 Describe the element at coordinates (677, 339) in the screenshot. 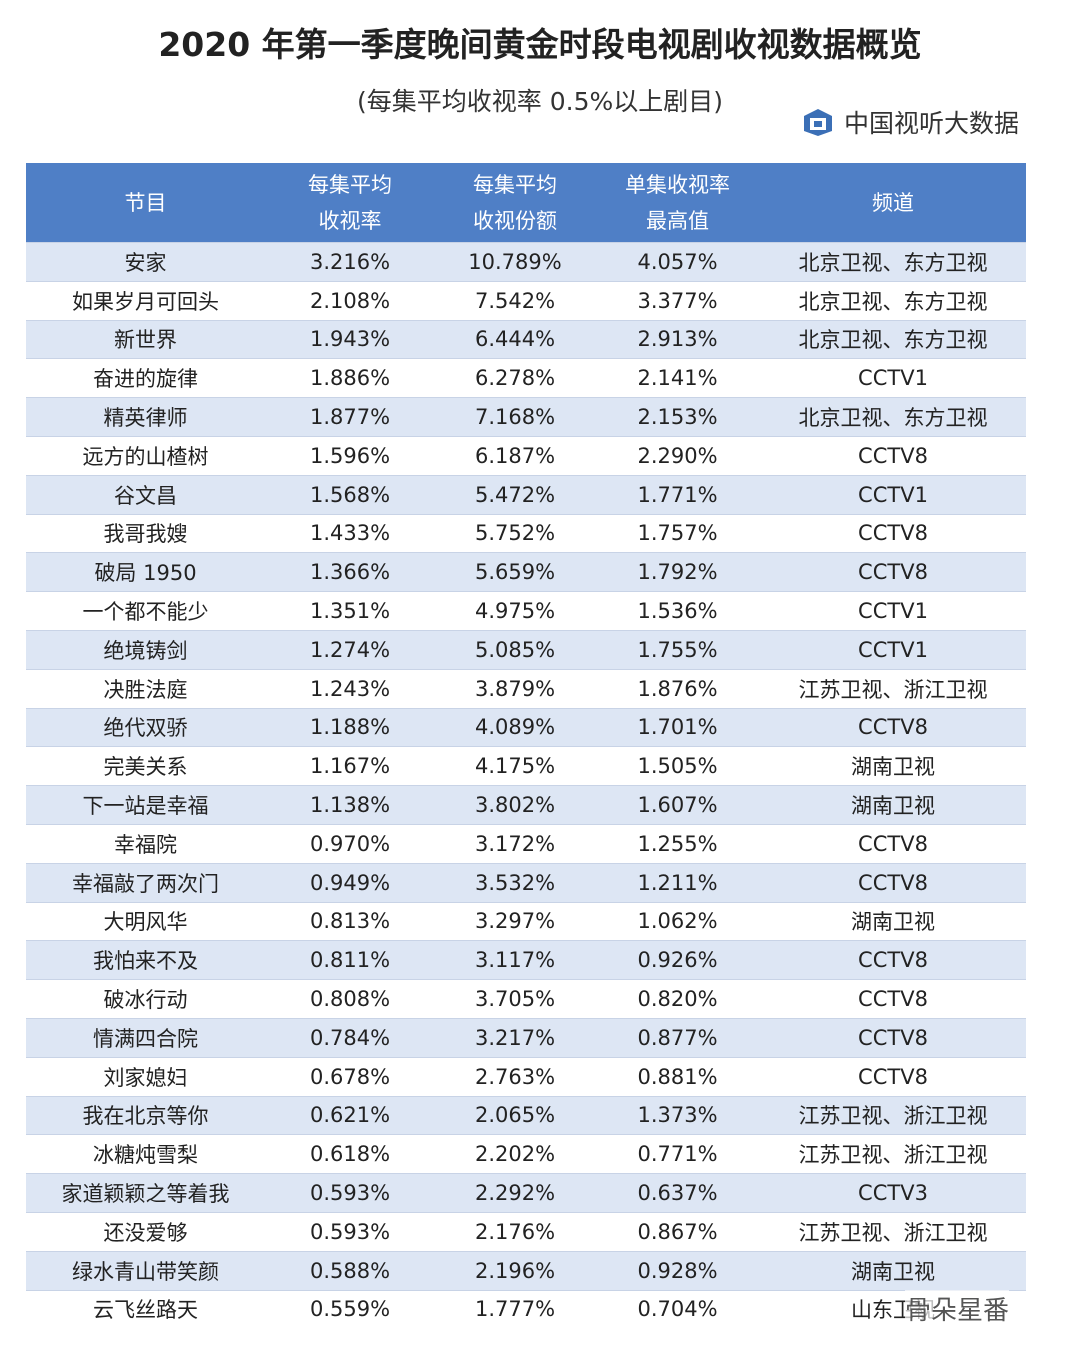

I see `table-cell: 2.913%` at that location.